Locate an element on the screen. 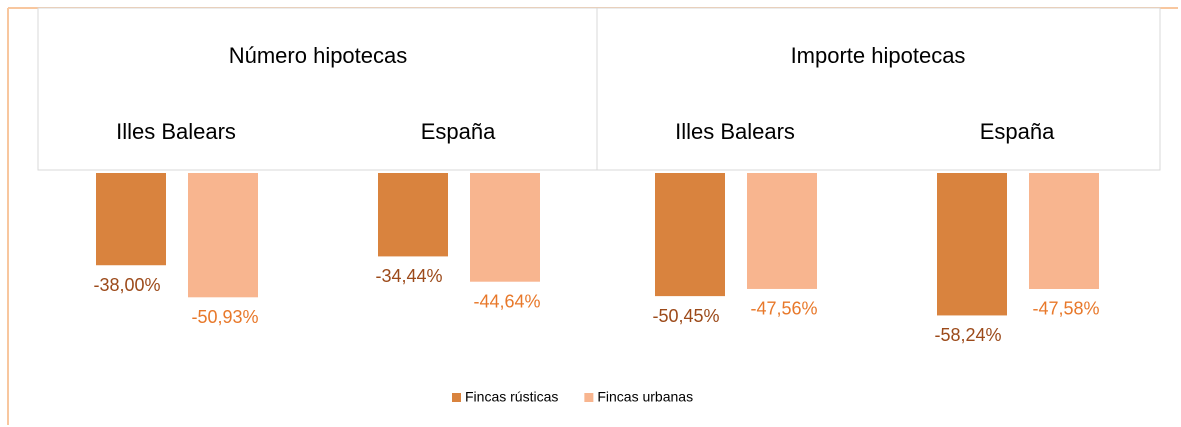  value-label: -34,44% is located at coordinates (408, 276).